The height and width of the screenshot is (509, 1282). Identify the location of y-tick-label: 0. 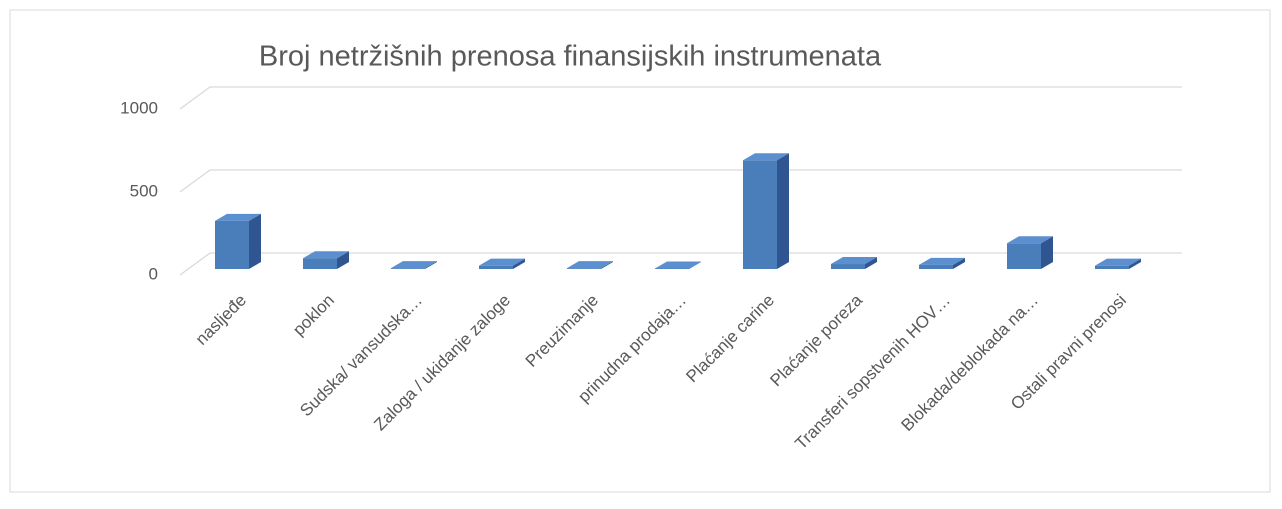
(153, 273).